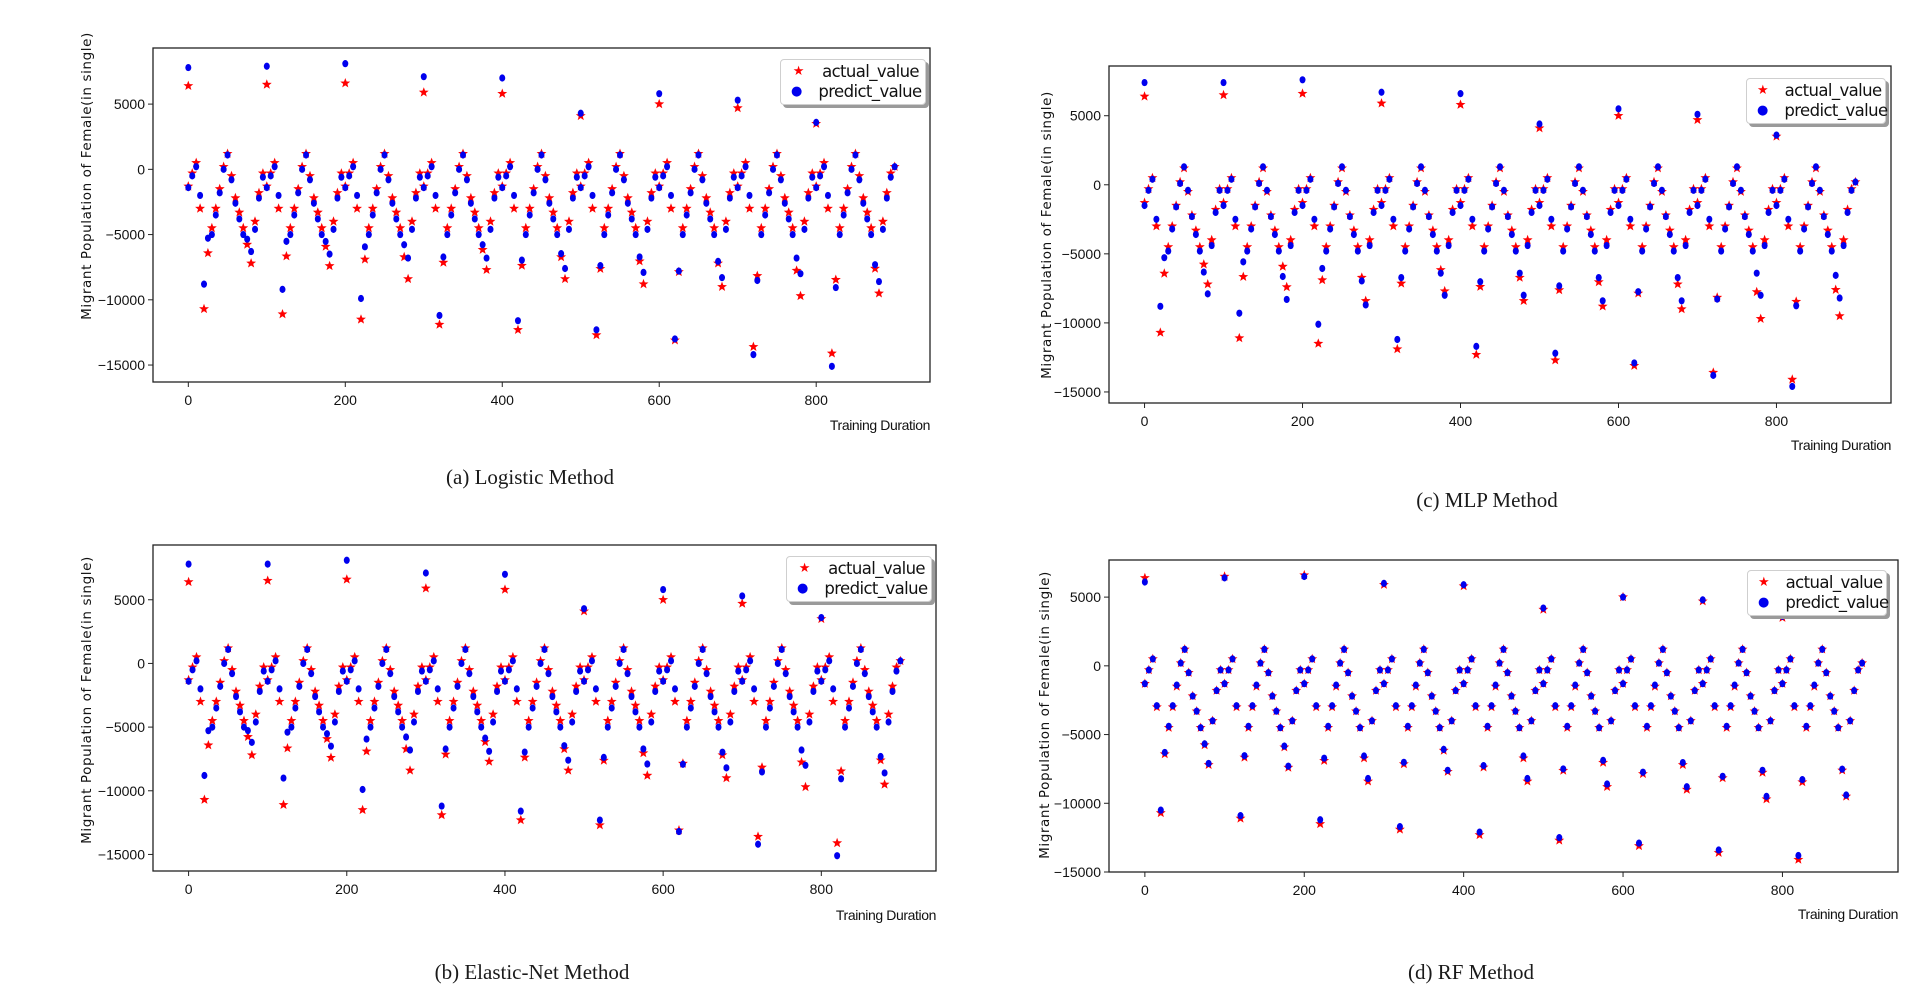  What do you see at coordinates (1777, 421) in the screenshot?
I see `x-tick-label: 800` at bounding box center [1777, 421].